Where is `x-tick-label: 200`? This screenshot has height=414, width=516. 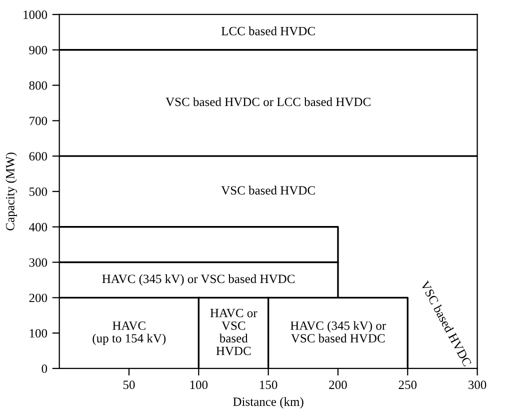 x-tick-label: 200 is located at coordinates (338, 385).